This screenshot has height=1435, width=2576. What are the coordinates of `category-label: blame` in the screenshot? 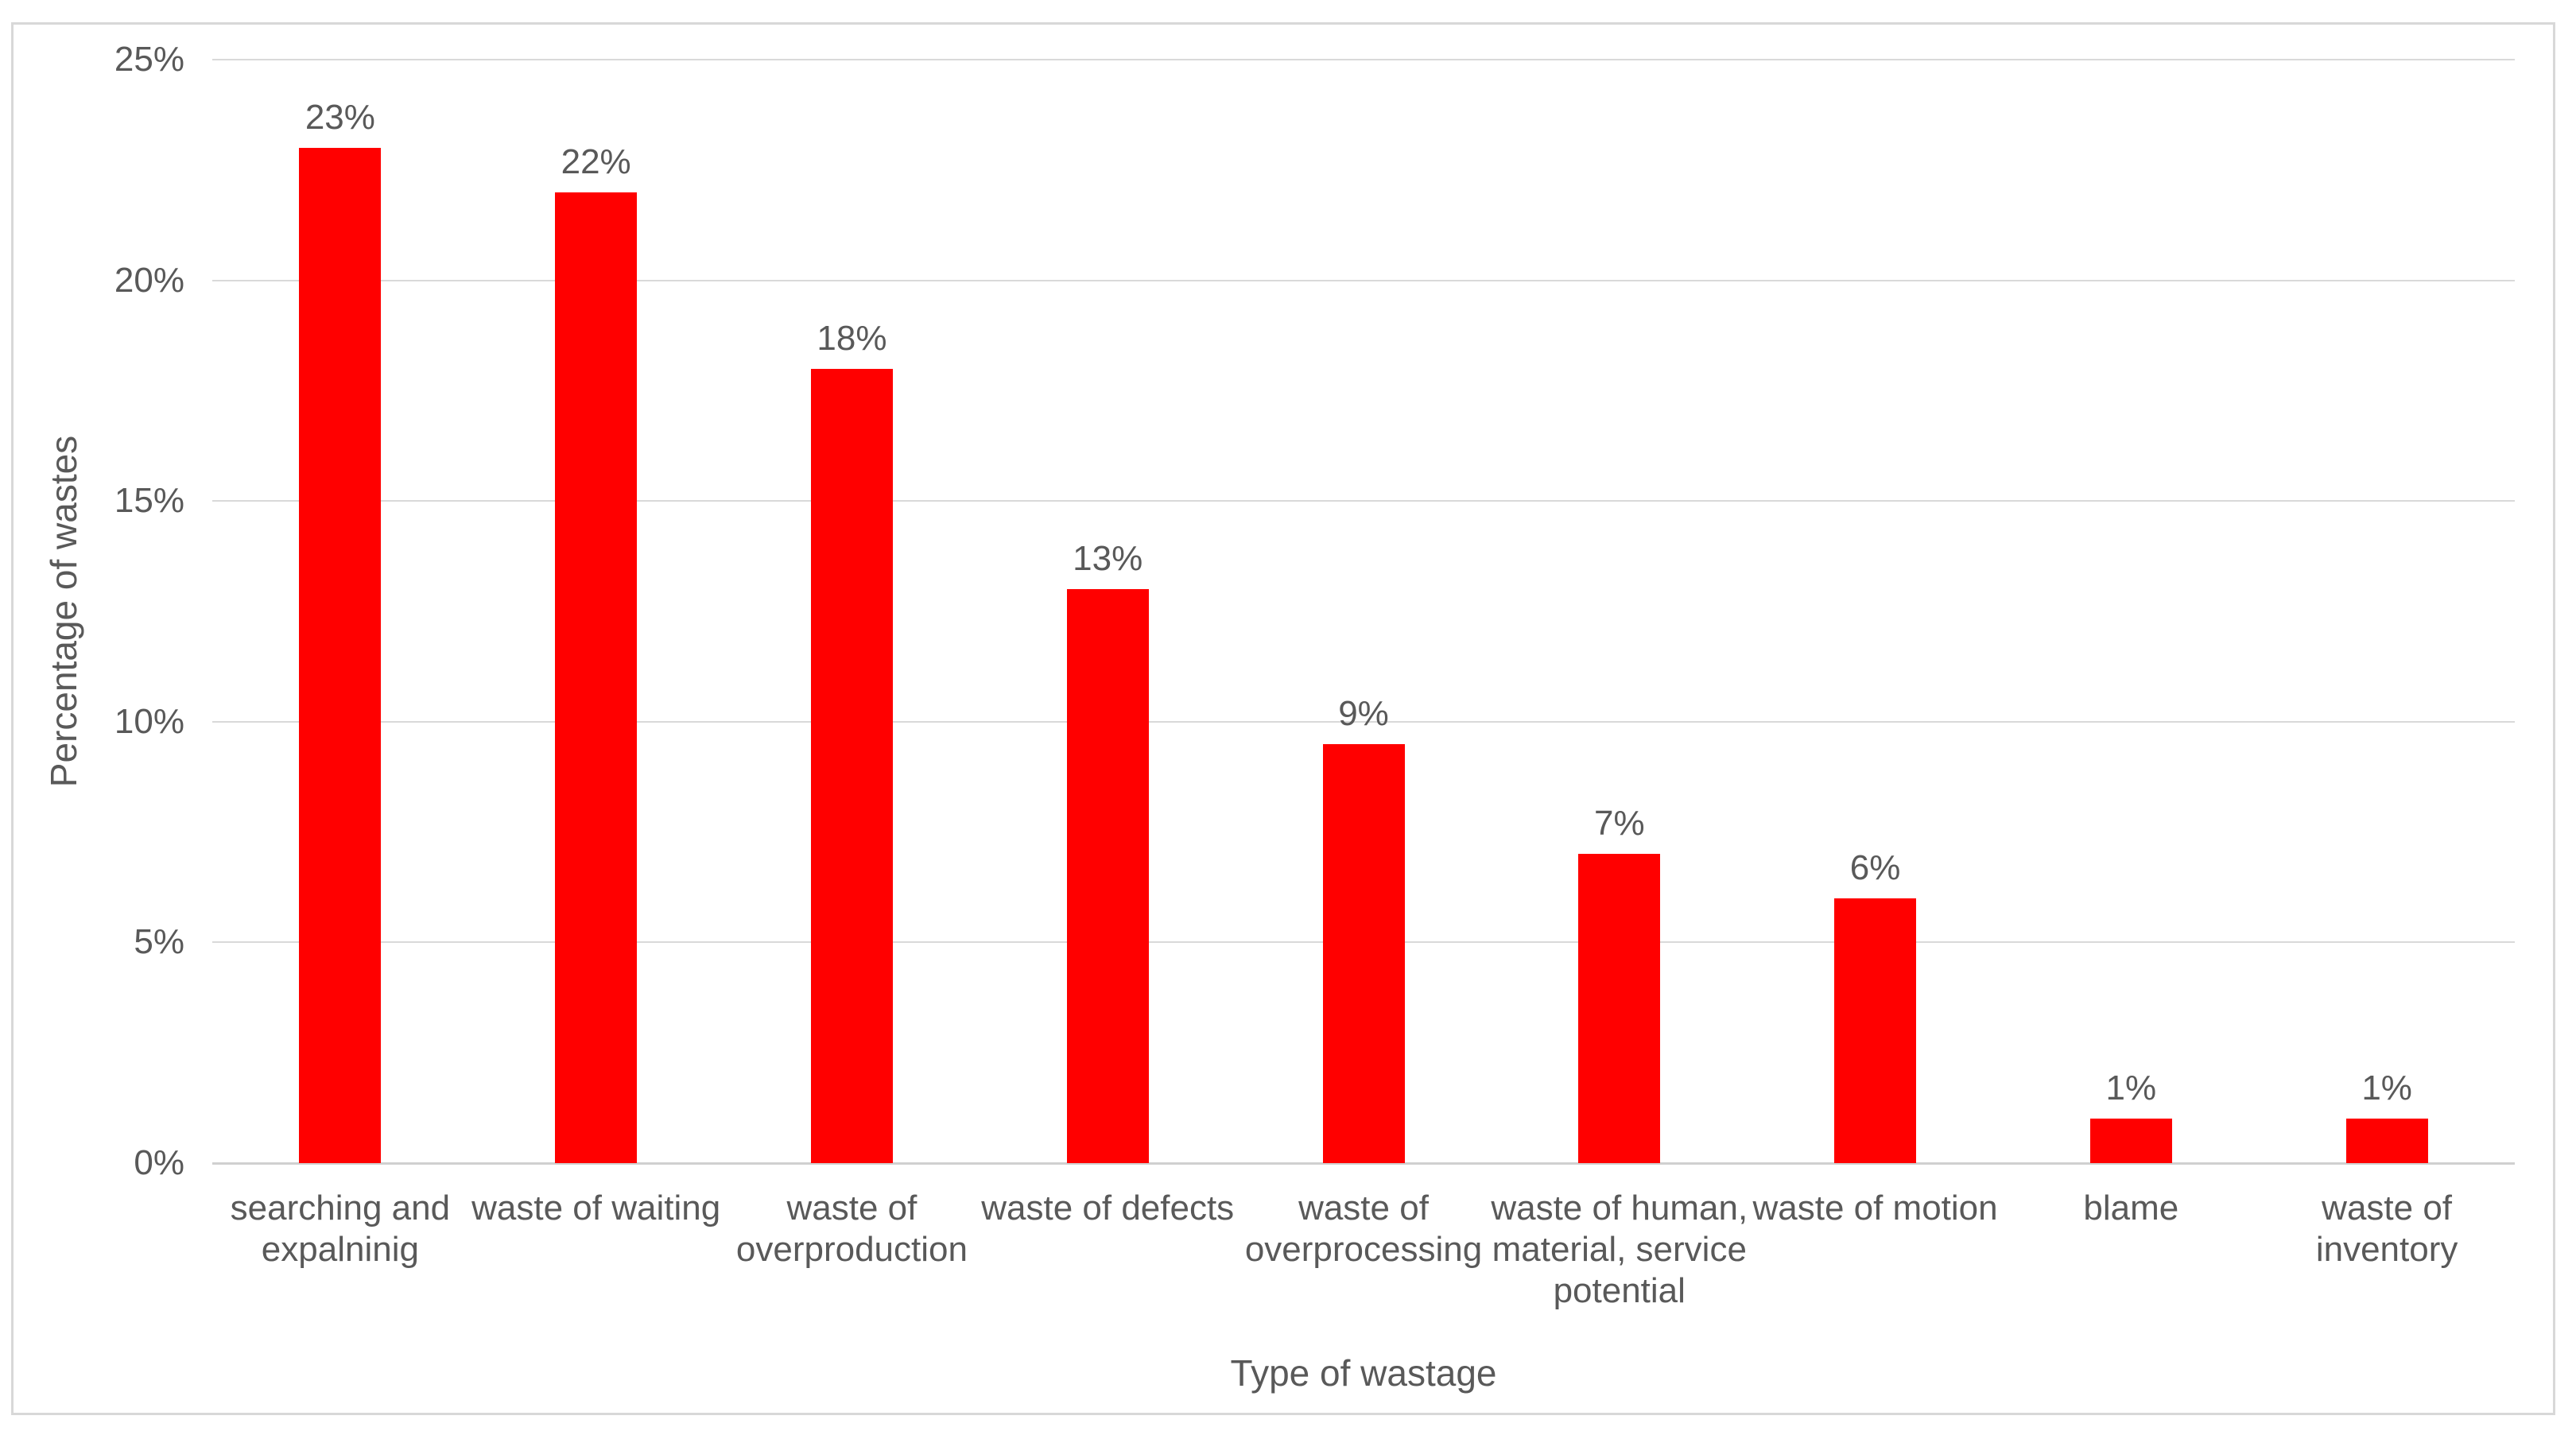 It's located at (2131, 1208).